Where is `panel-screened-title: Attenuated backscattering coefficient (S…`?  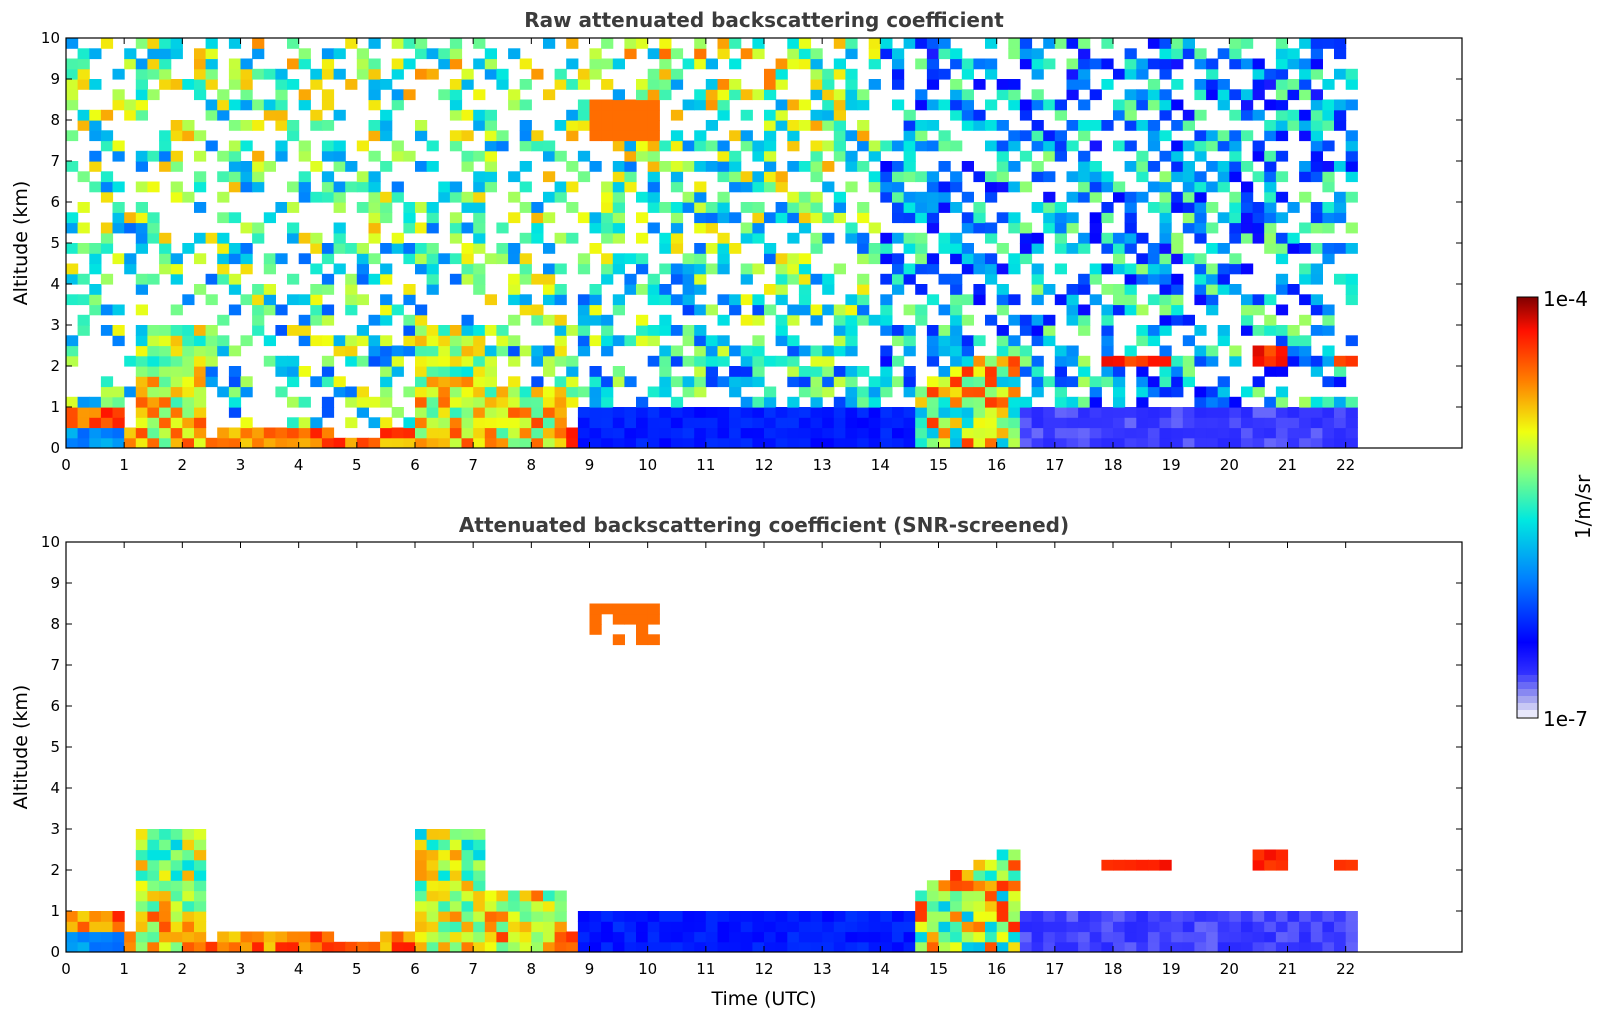 panel-screened-title: Attenuated backscattering coefficient (S… is located at coordinates (764, 525).